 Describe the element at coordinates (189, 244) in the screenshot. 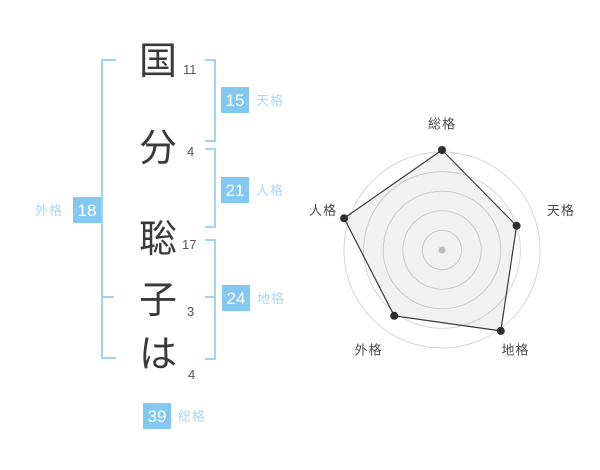

I see `stroke-count-3: 17` at that location.